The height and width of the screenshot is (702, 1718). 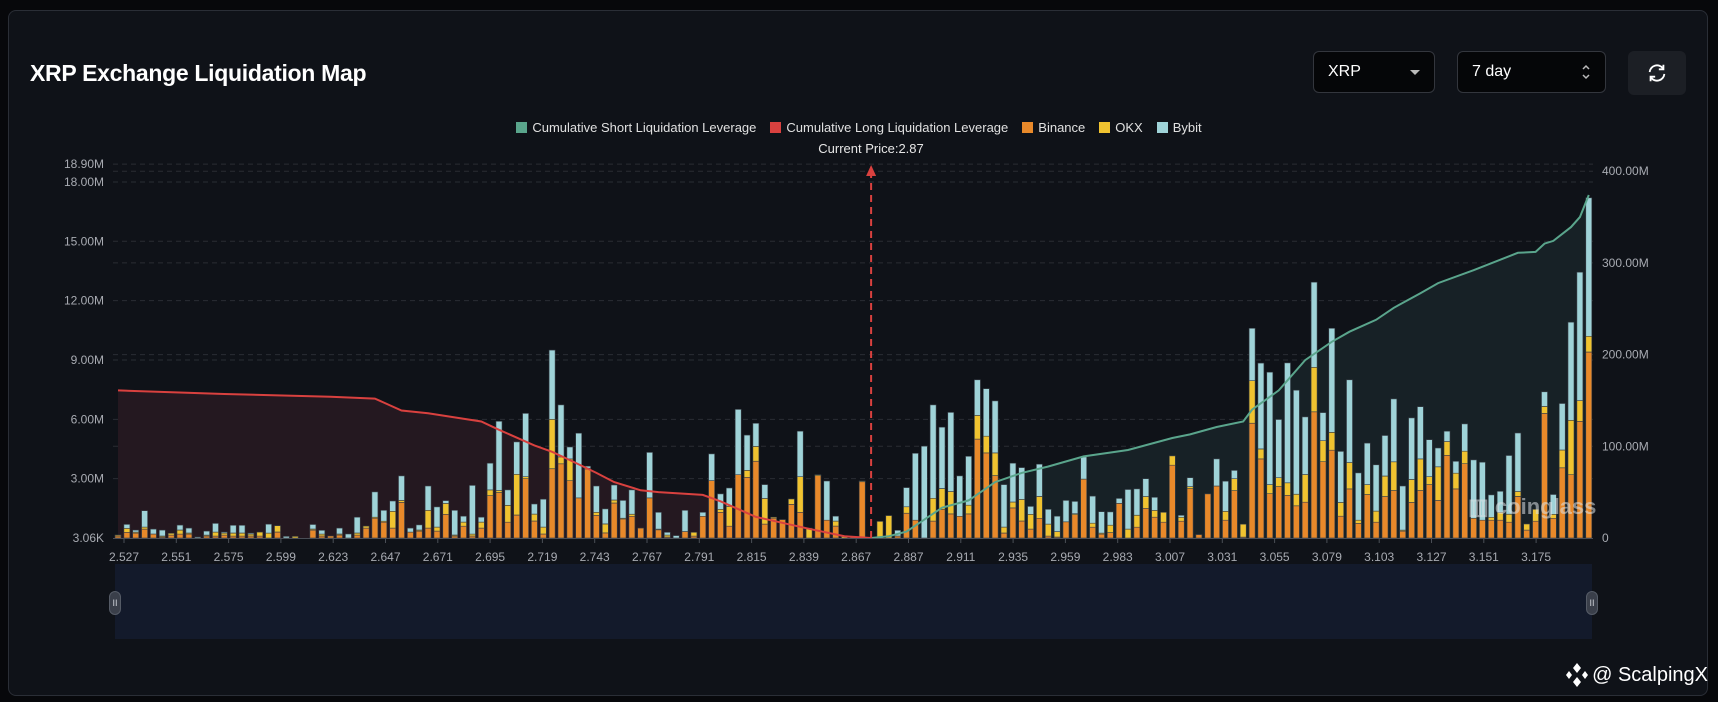 I want to click on x-tick-label: 2.623, so click(x=333, y=557).